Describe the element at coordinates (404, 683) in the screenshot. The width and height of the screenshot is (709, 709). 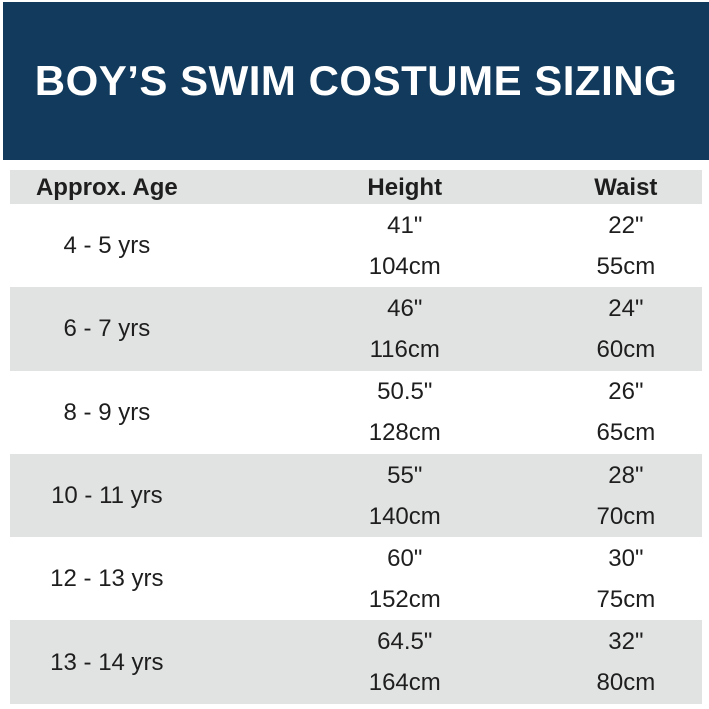
I see `height-cm: 164cm` at that location.